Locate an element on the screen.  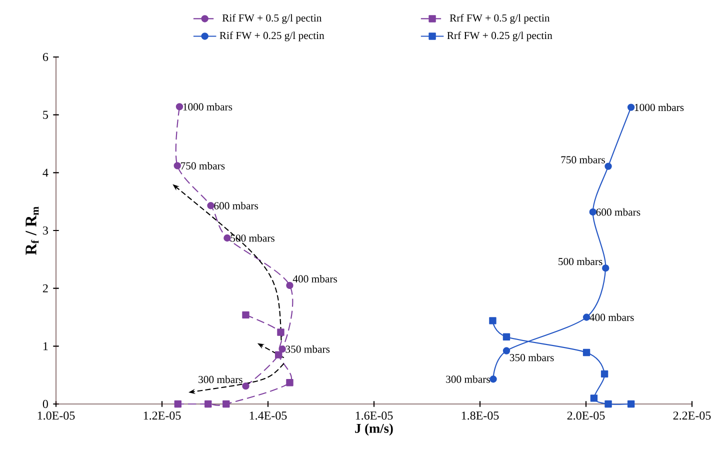
y-tick-label: 4 is located at coordinates (45, 172).